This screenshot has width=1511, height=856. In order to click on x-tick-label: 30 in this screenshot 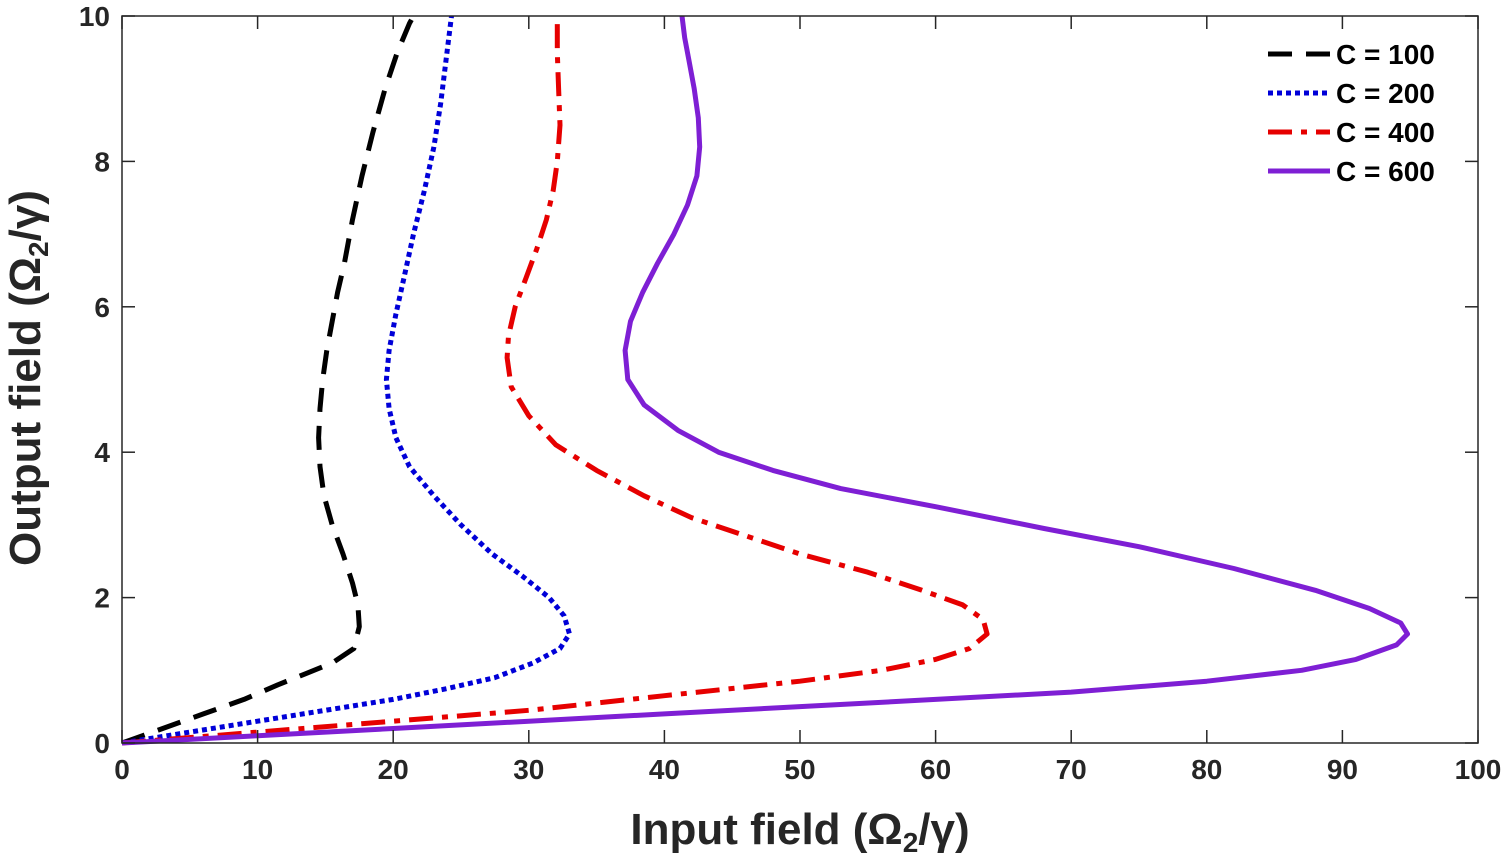, I will do `click(528, 769)`.